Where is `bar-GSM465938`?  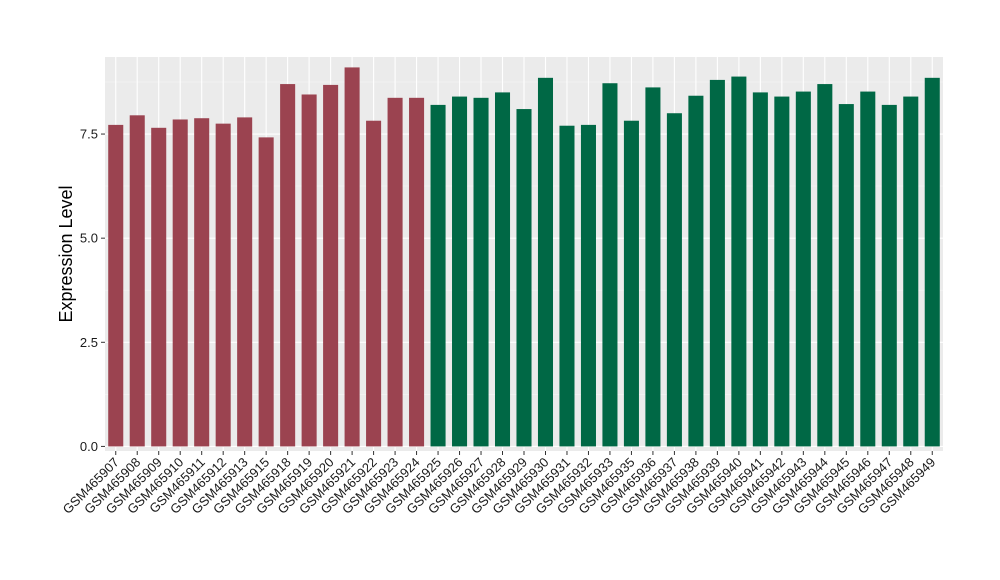
bar-GSM465938 is located at coordinates (696, 271).